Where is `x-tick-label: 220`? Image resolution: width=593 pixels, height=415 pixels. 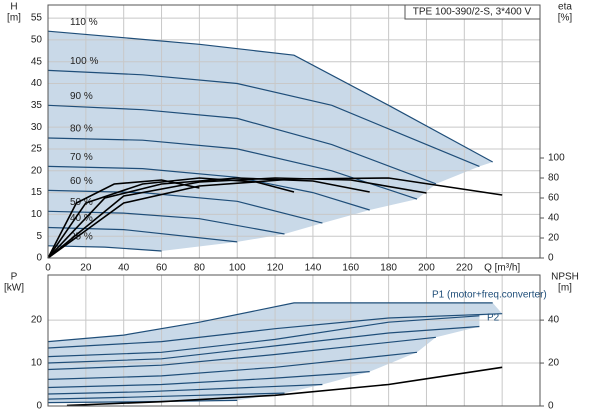 x-tick-label: 220 is located at coordinates (464, 268).